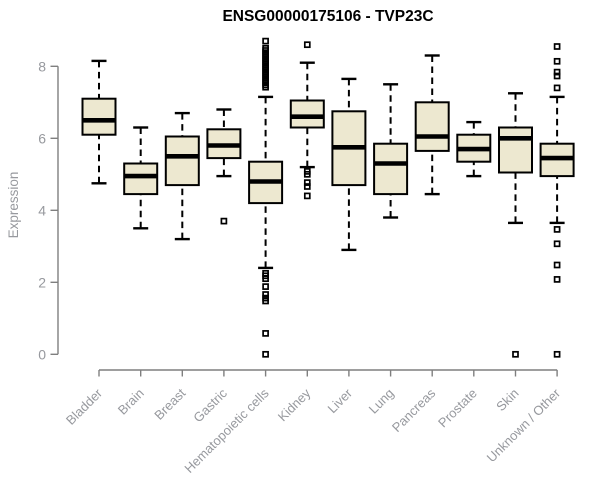 Image resolution: width=600 pixels, height=500 pixels. I want to click on x-tick-label: Kidney, so click(294, 404).